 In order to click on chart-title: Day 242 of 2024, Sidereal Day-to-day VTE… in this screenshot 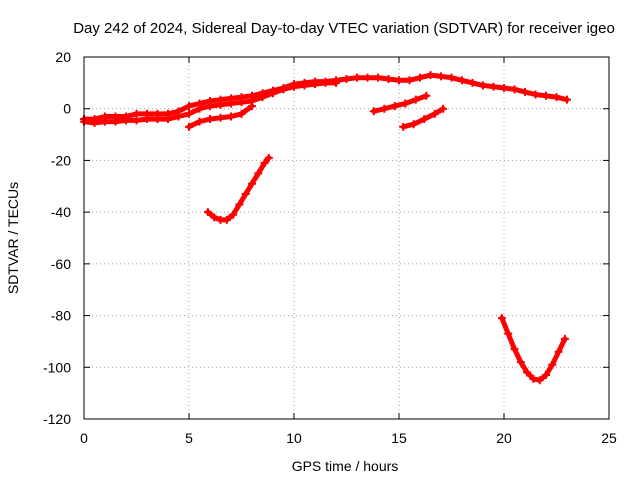, I will do `click(344, 28)`.